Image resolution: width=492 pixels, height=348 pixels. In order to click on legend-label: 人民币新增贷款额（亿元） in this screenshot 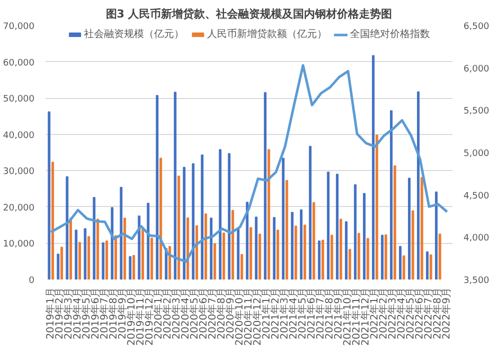, I will do `click(267, 34)`.